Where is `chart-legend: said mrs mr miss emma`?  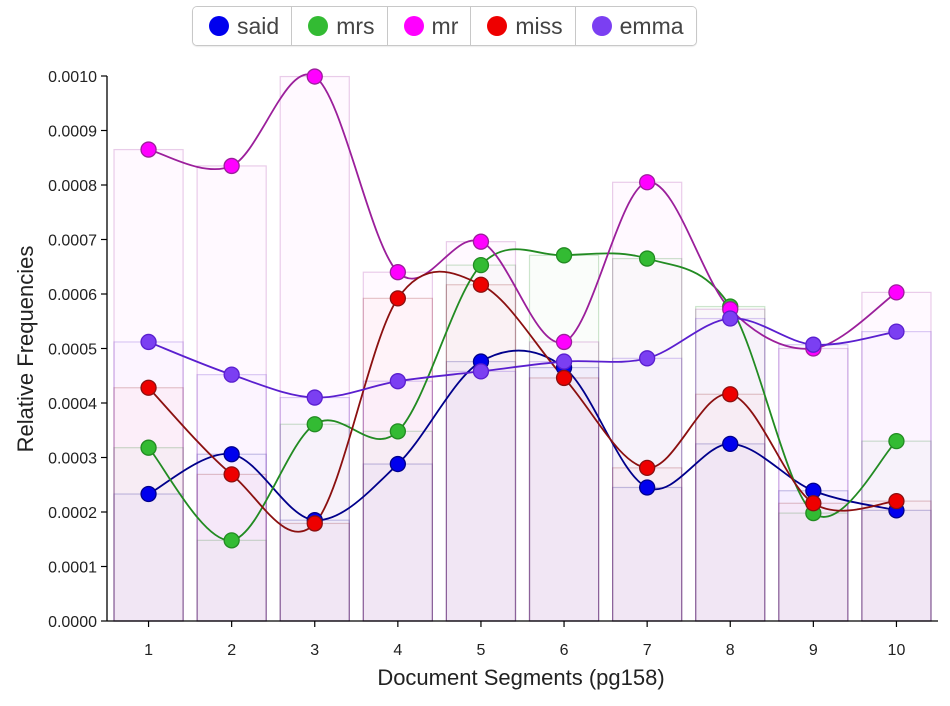 chart-legend: said mrs mr miss emma is located at coordinates (444, 26).